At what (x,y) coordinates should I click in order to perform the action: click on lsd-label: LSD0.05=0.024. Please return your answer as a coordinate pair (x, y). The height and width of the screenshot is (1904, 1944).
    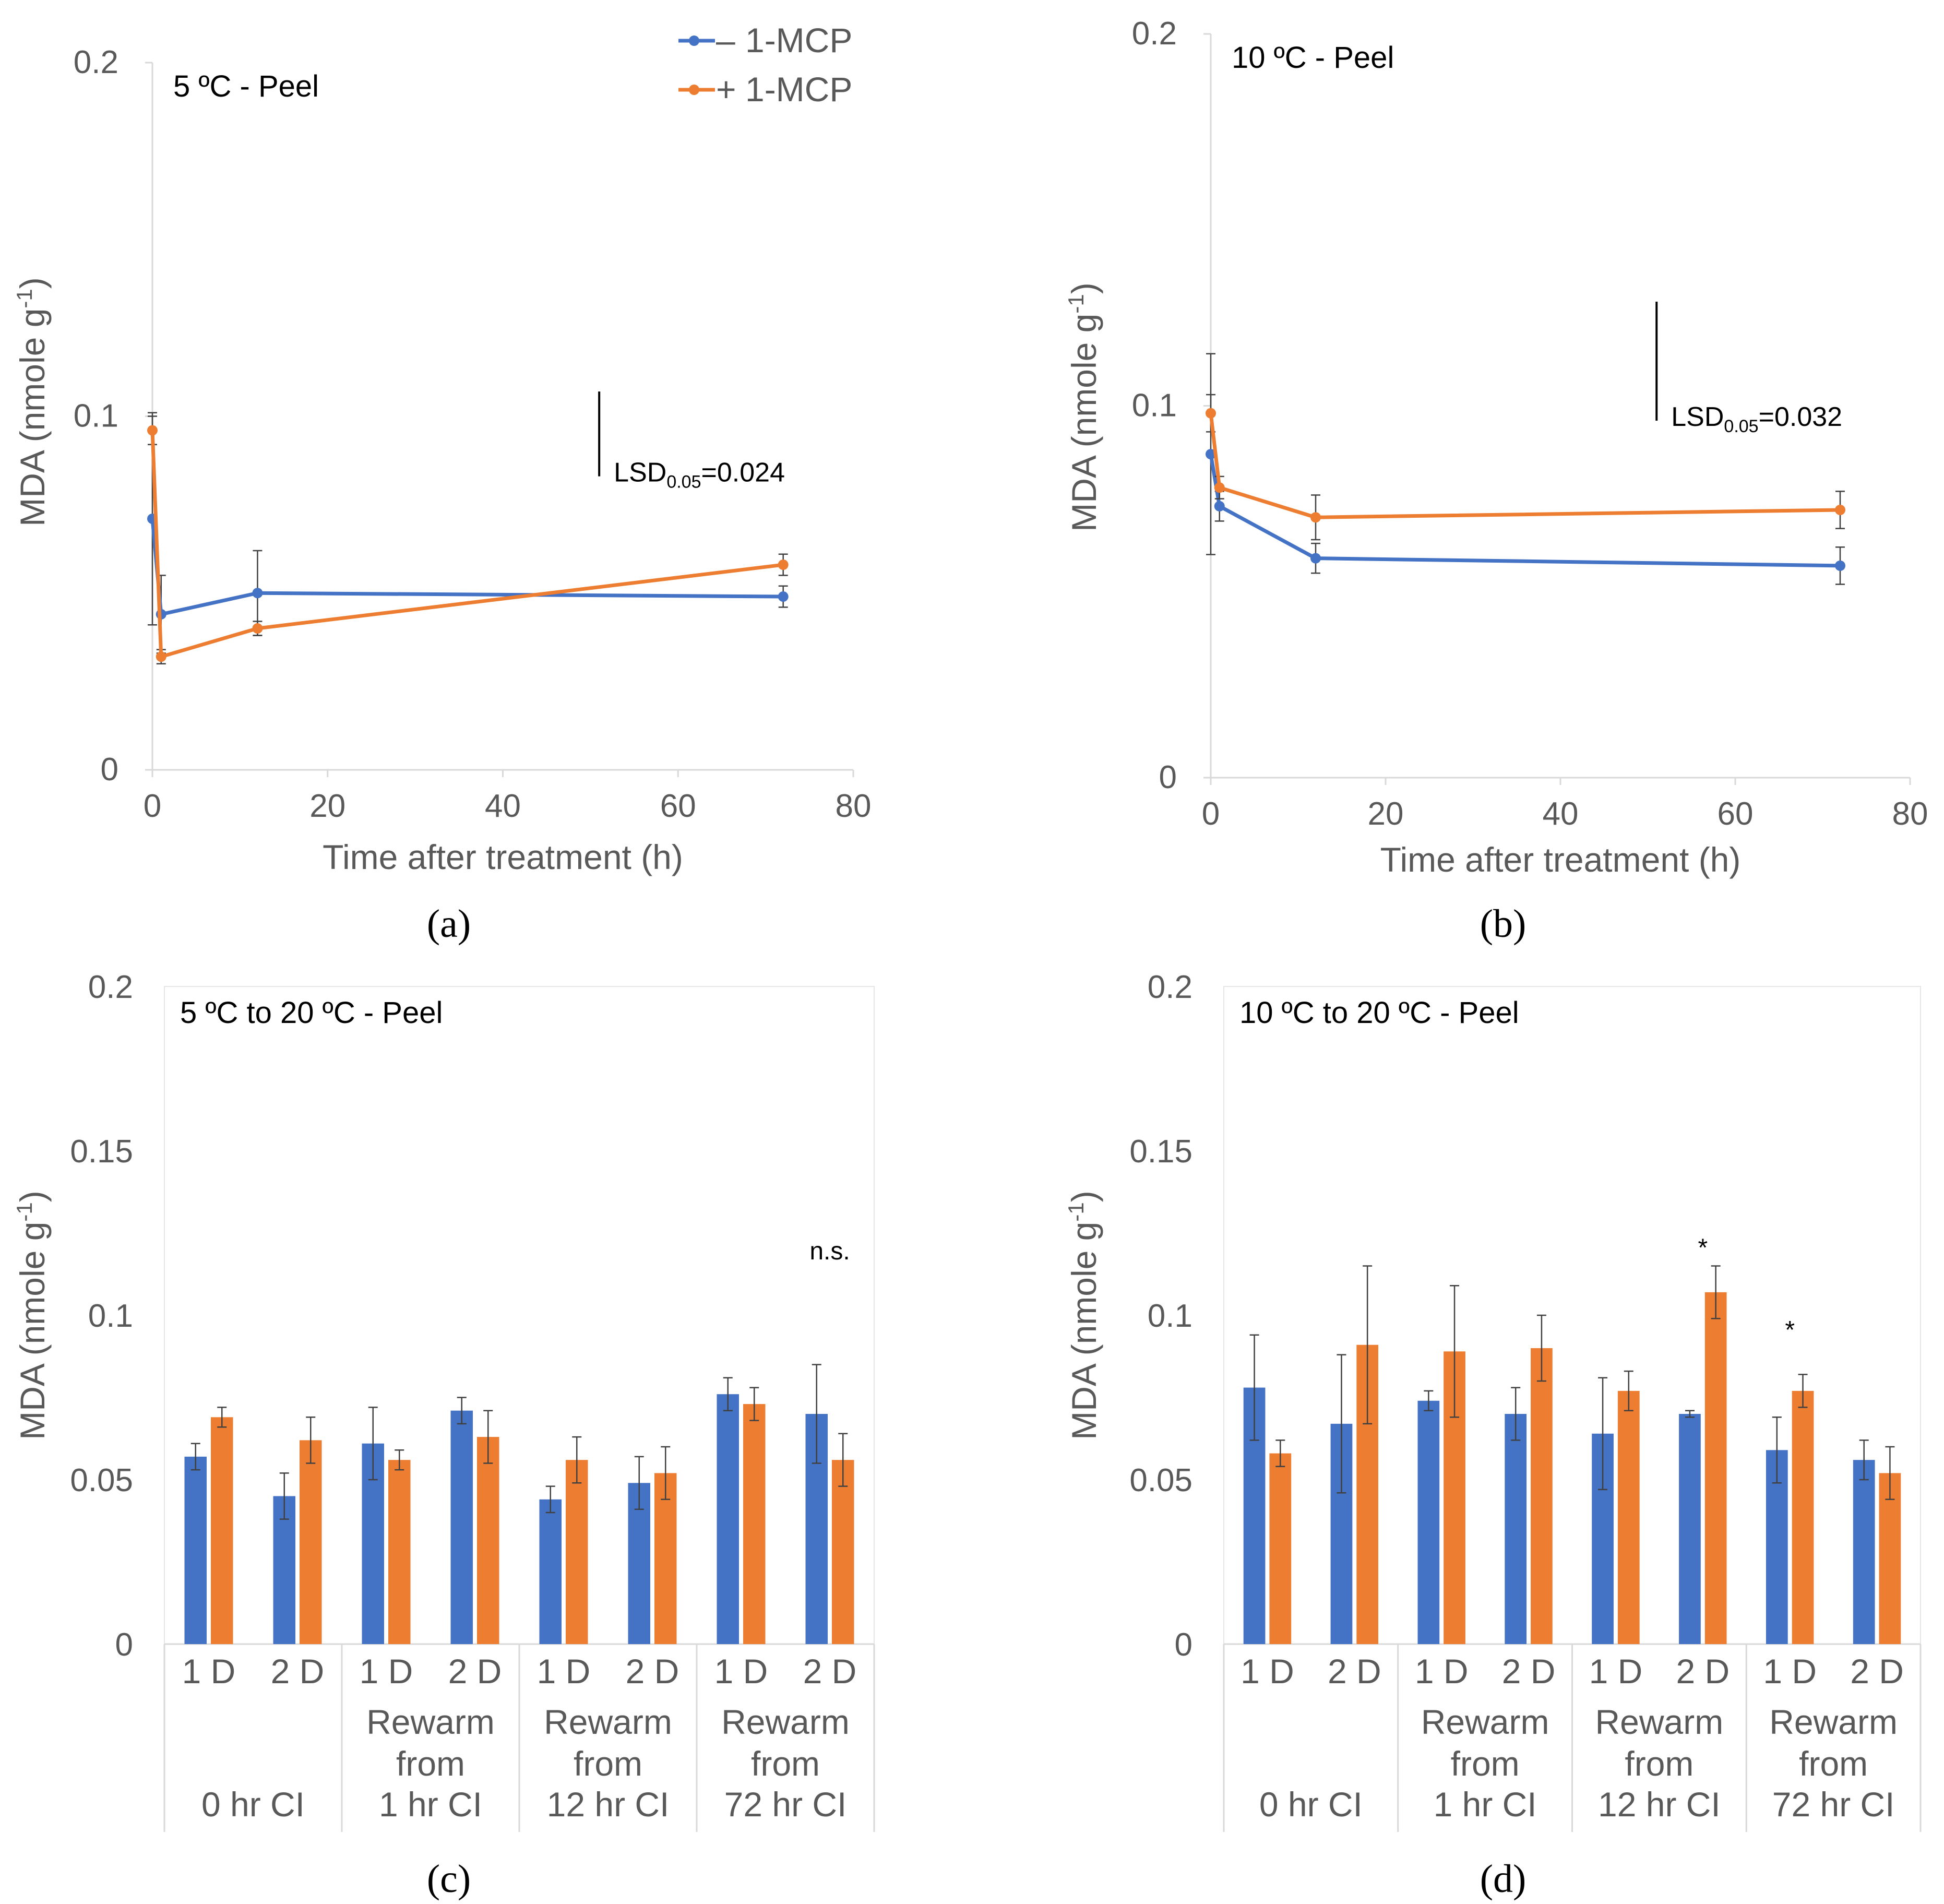
    Looking at the image, I should click on (700, 475).